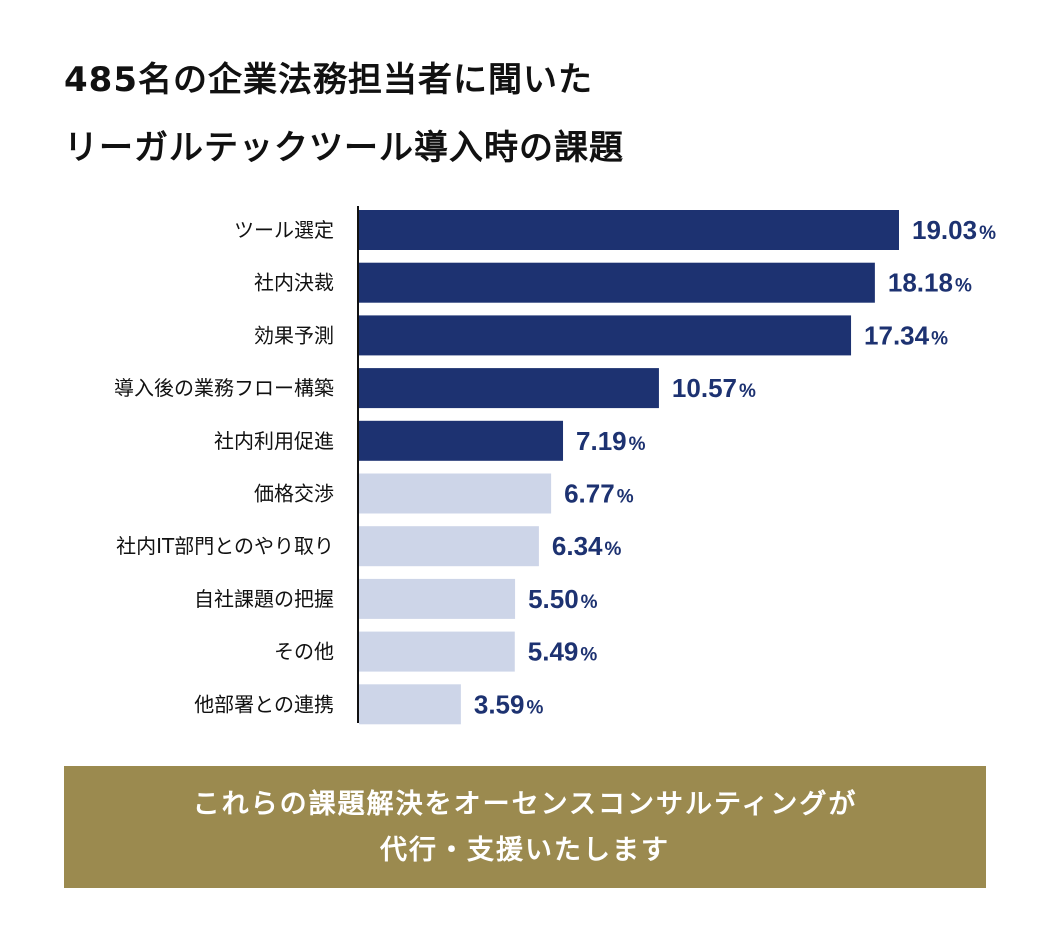 This screenshot has width=1050, height=950. I want to click on value-label-6: 6.77%, so click(599, 494).